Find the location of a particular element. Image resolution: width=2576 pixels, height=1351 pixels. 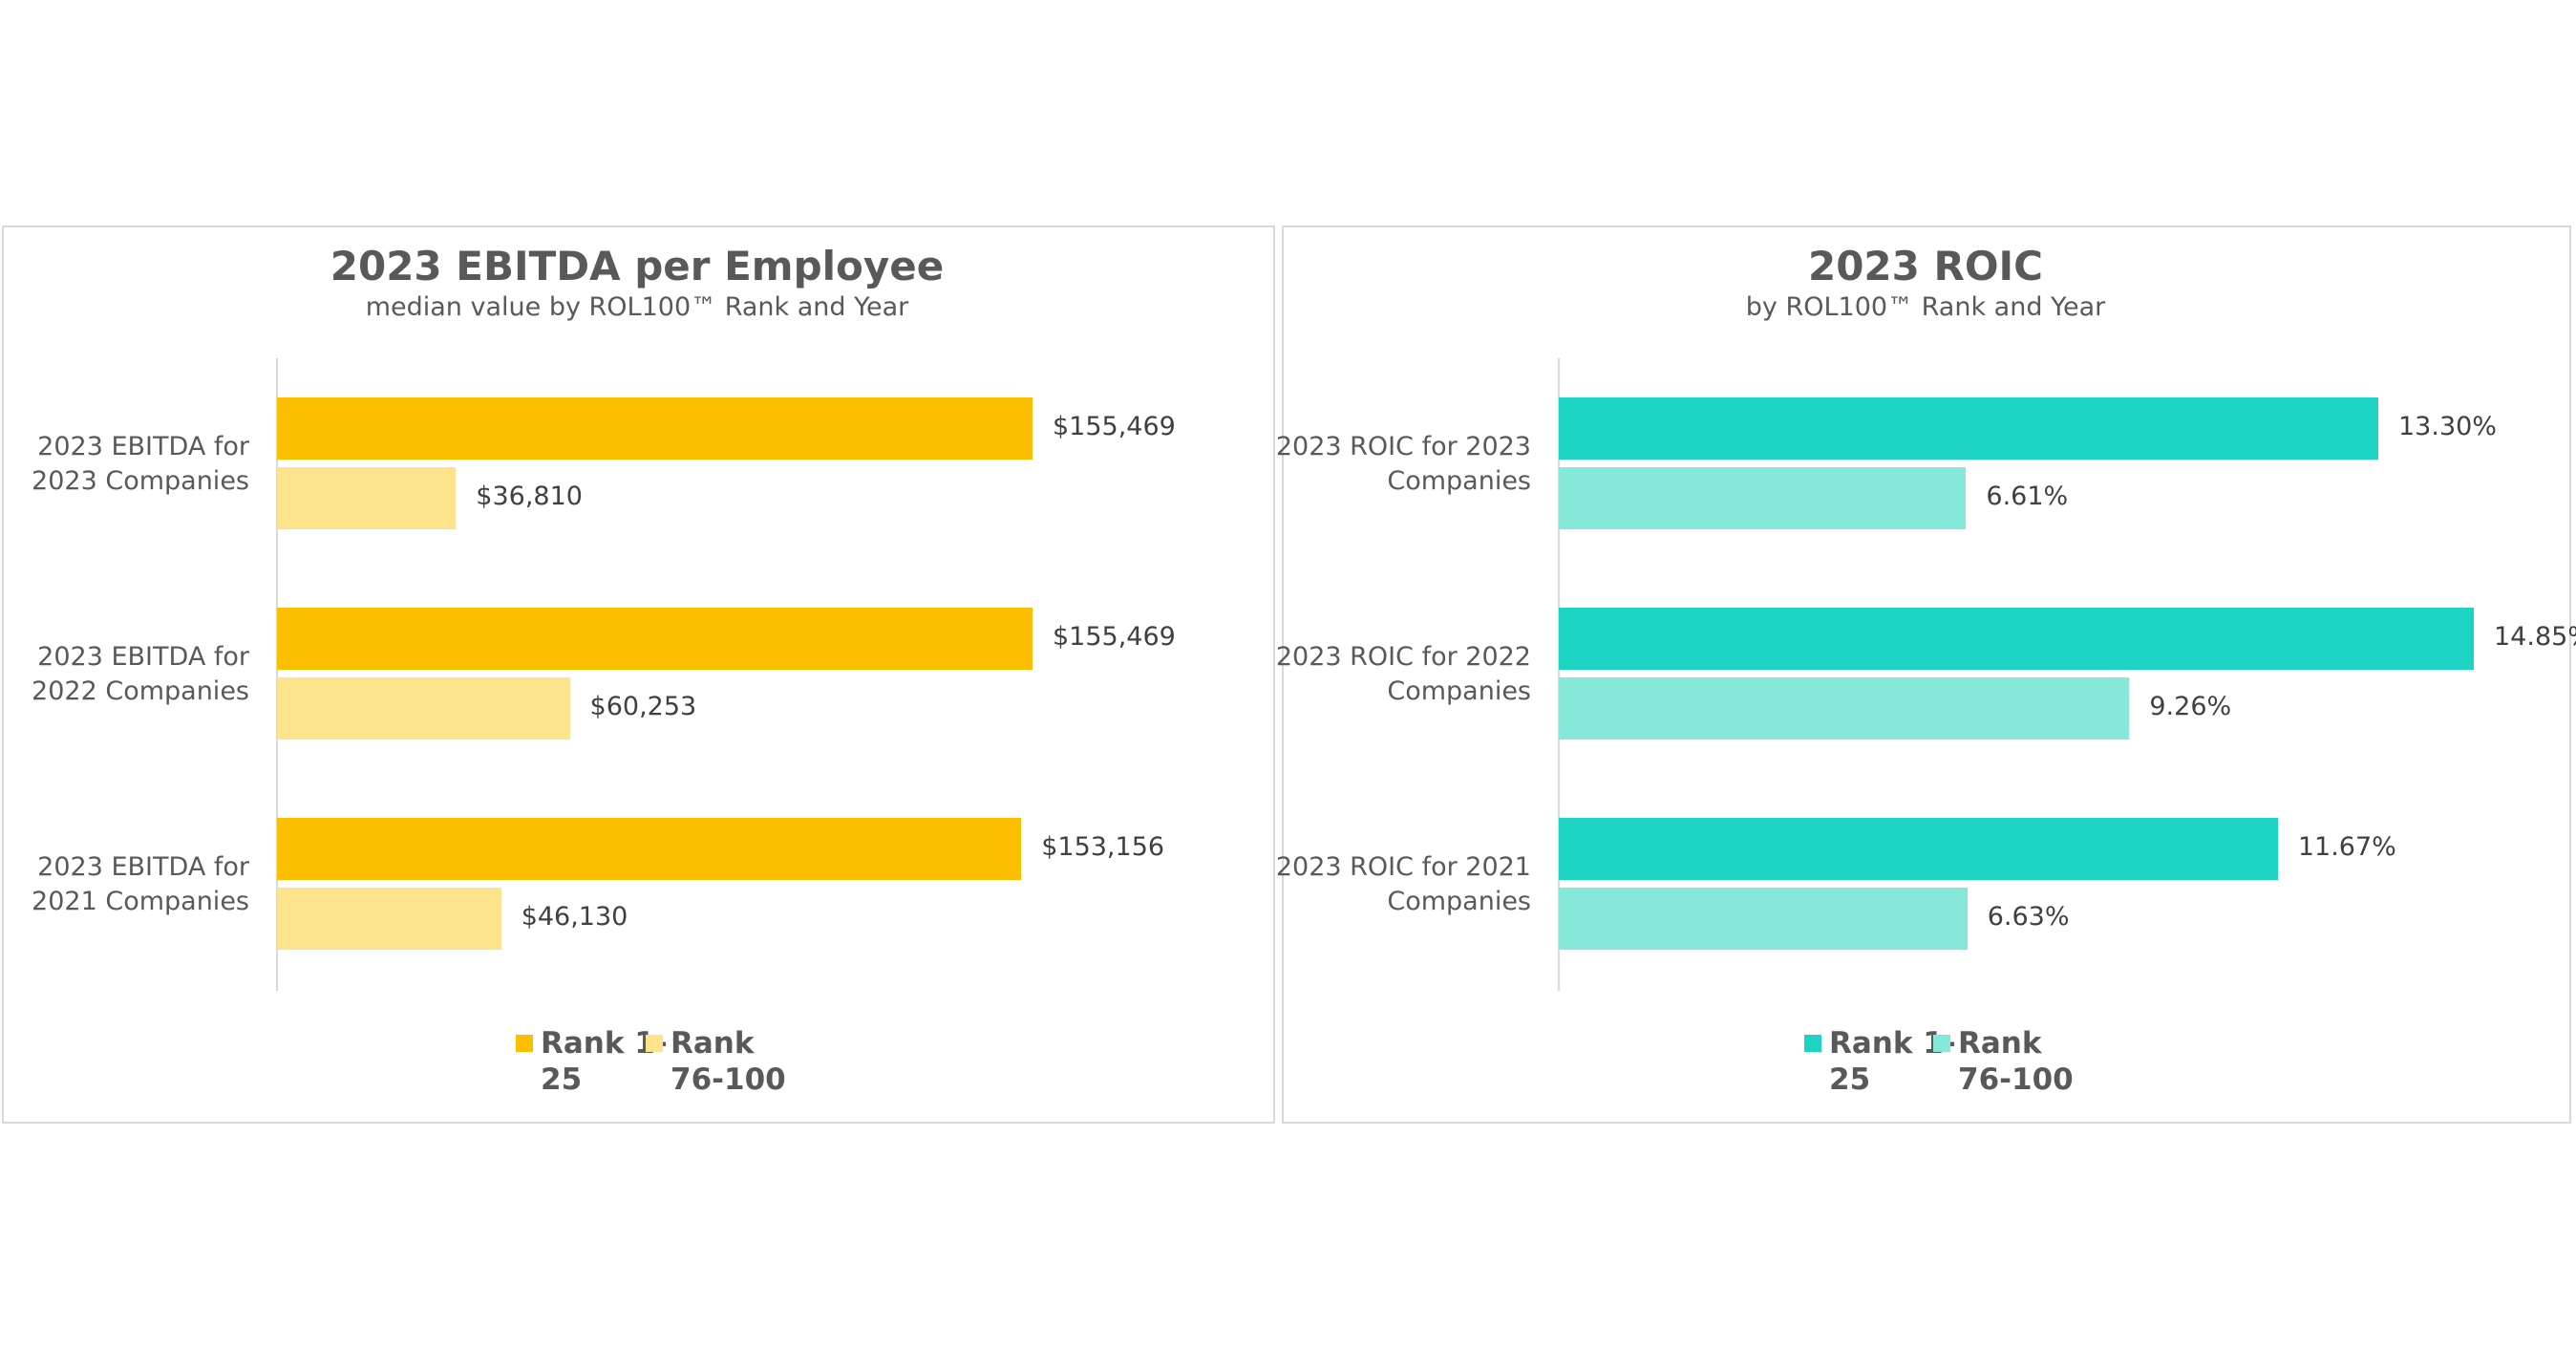

value-label: 14.85% is located at coordinates (2535, 637).